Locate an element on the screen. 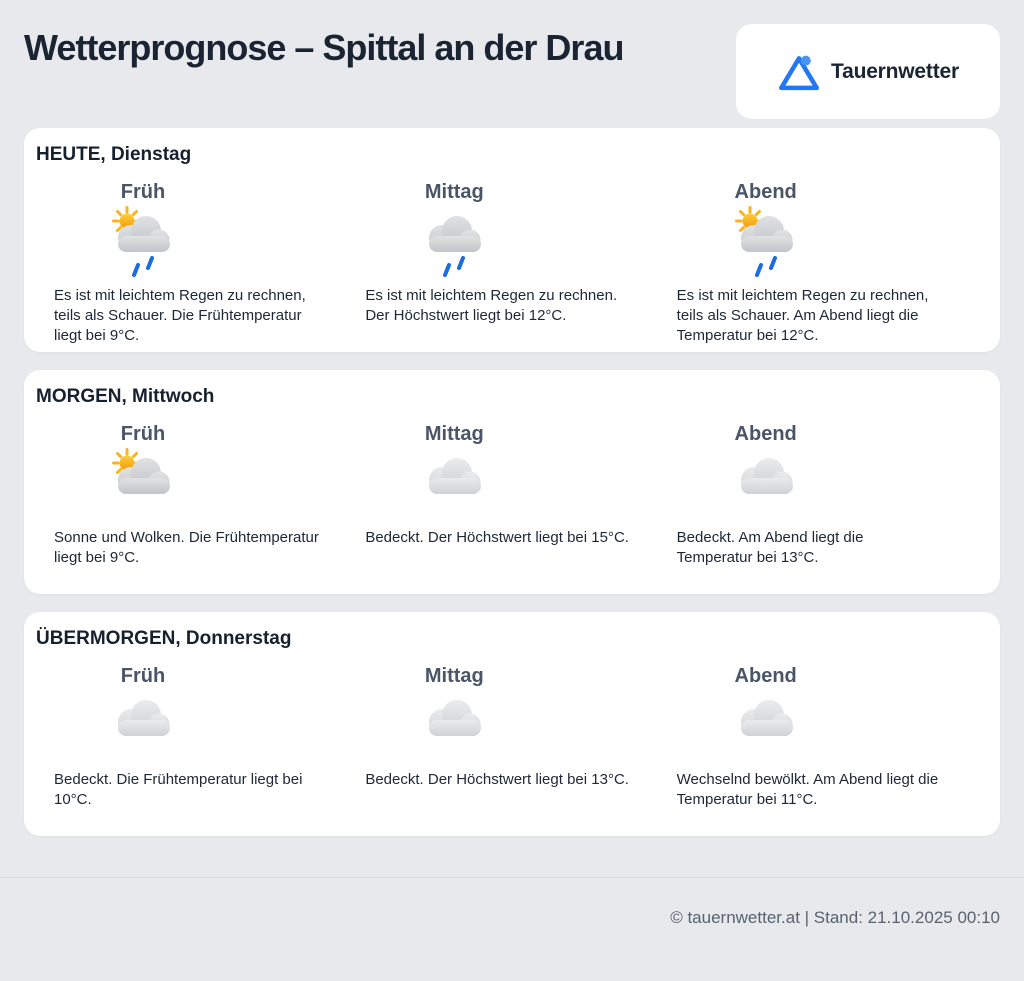  rain-cloud-icon is located at coordinates (454, 246).